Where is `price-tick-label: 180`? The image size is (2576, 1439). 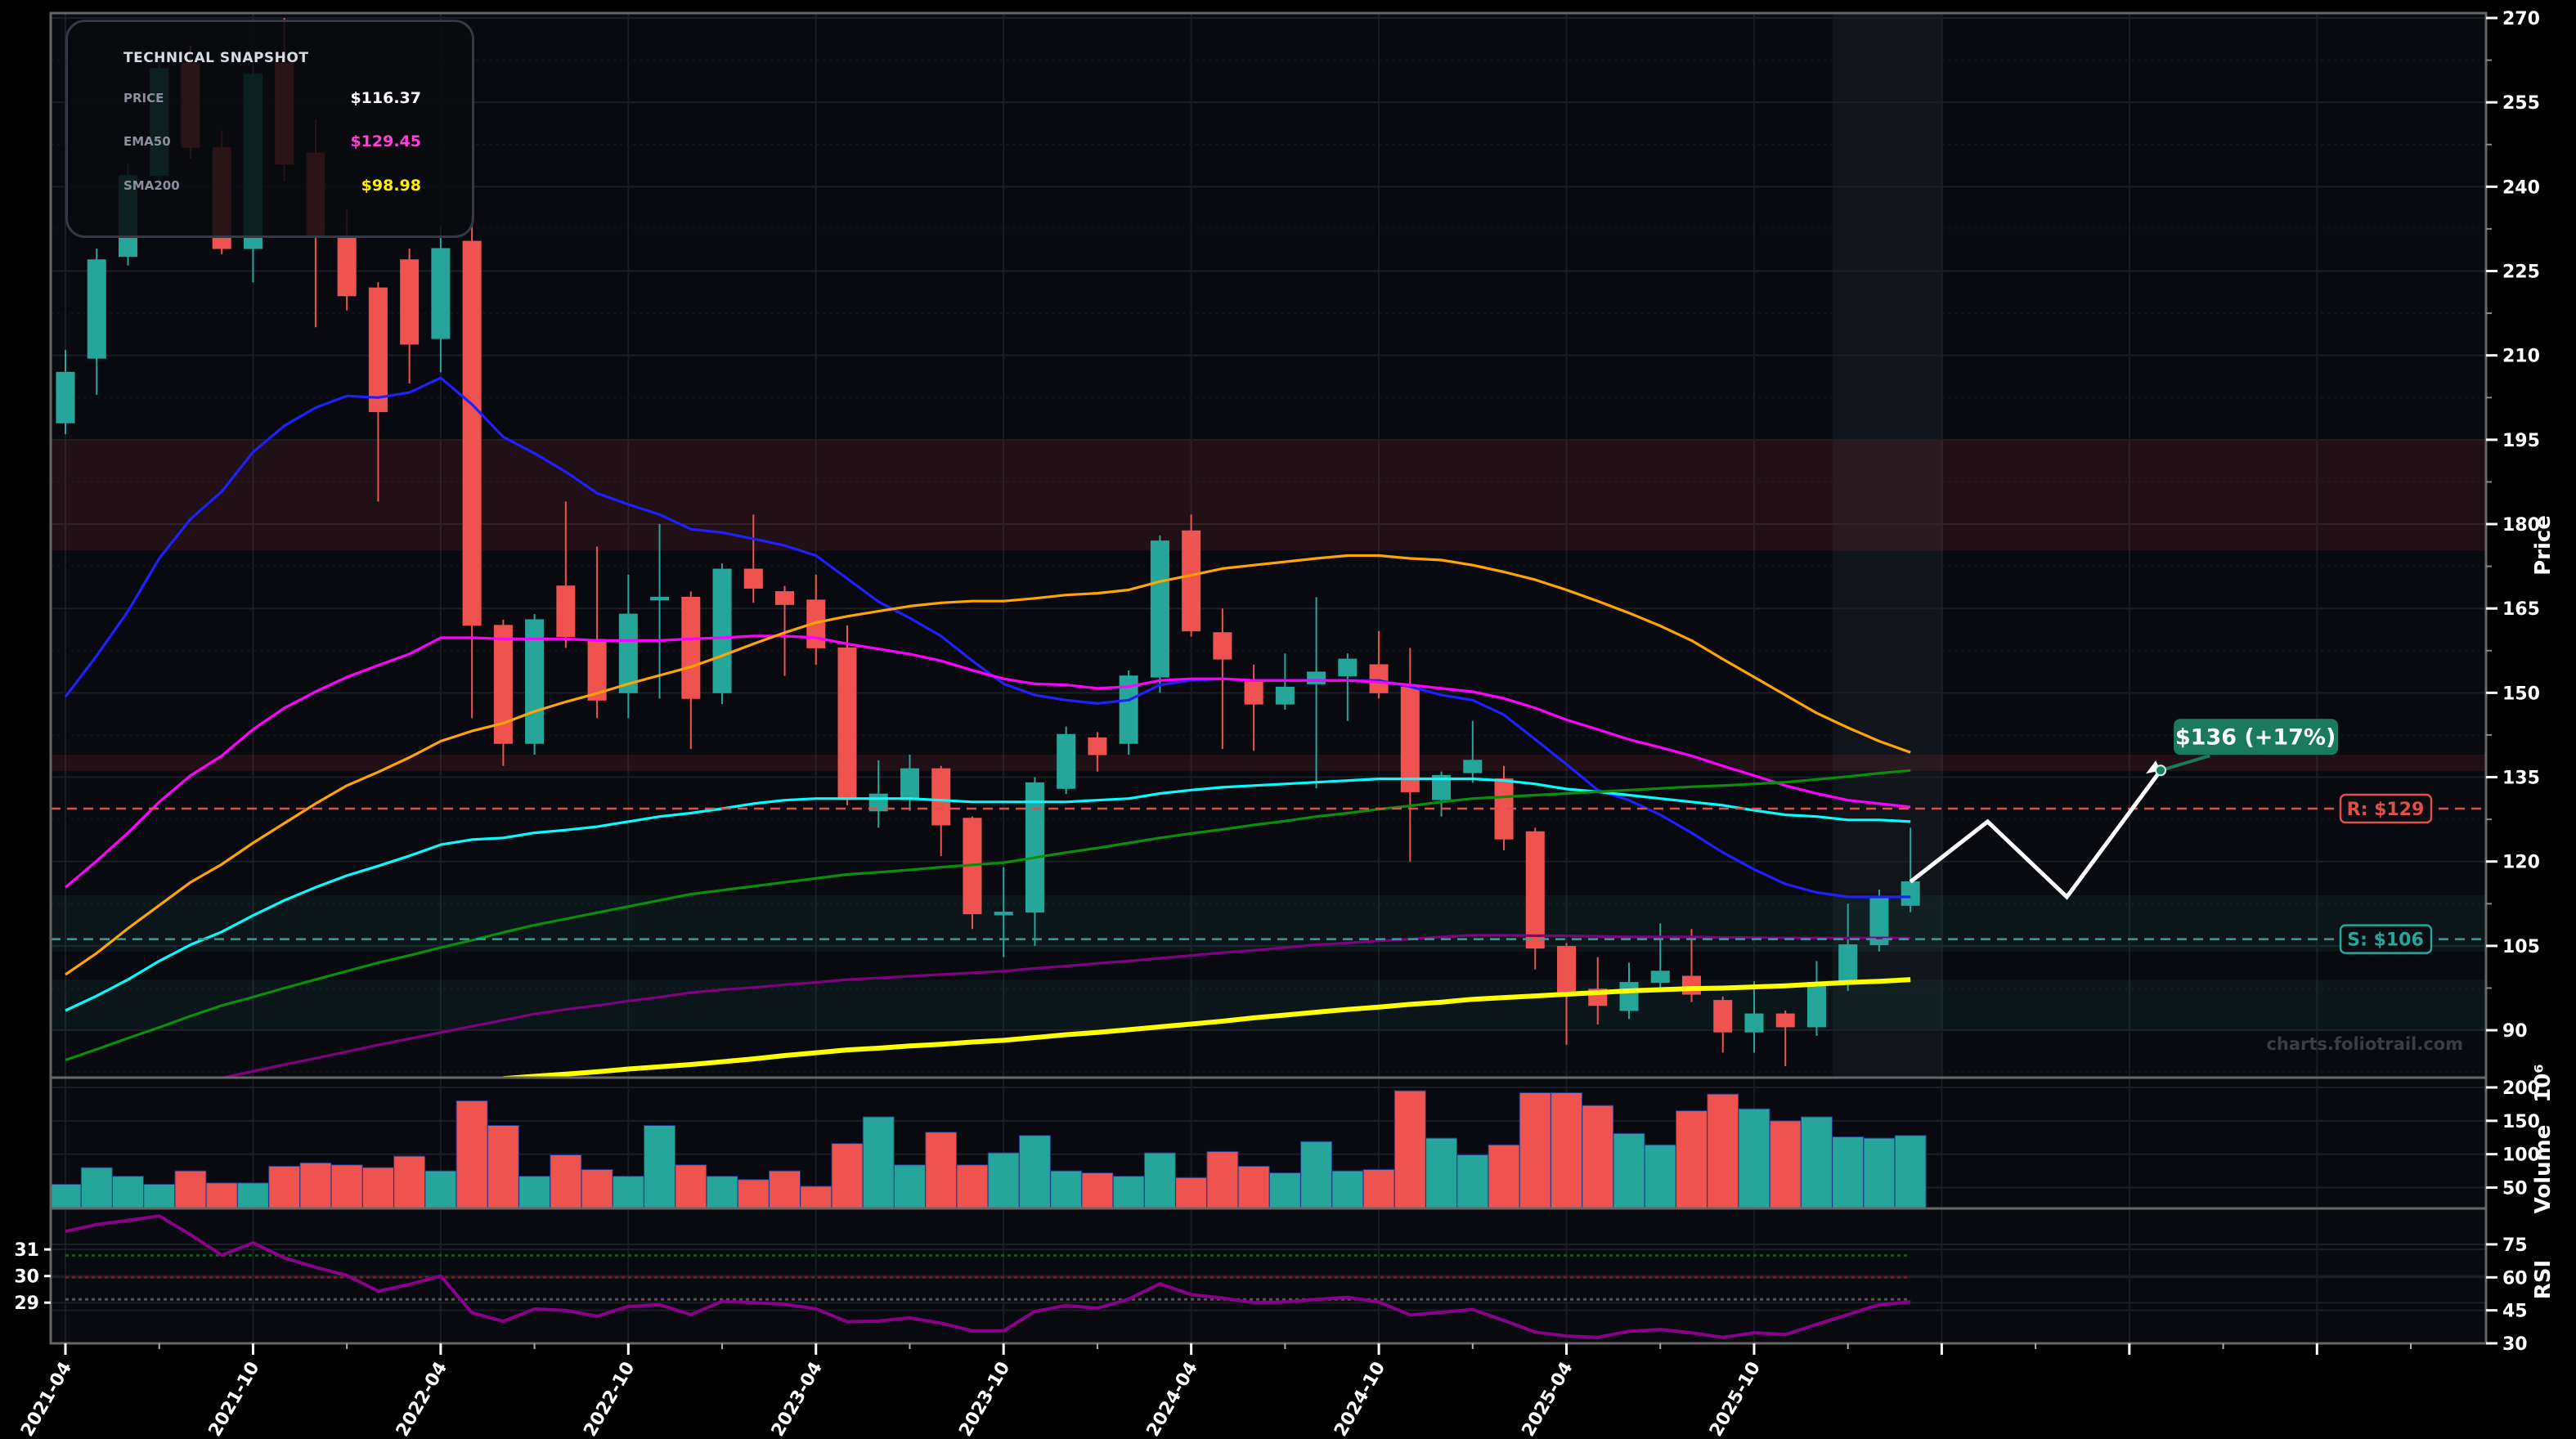 price-tick-label: 180 is located at coordinates (2521, 525).